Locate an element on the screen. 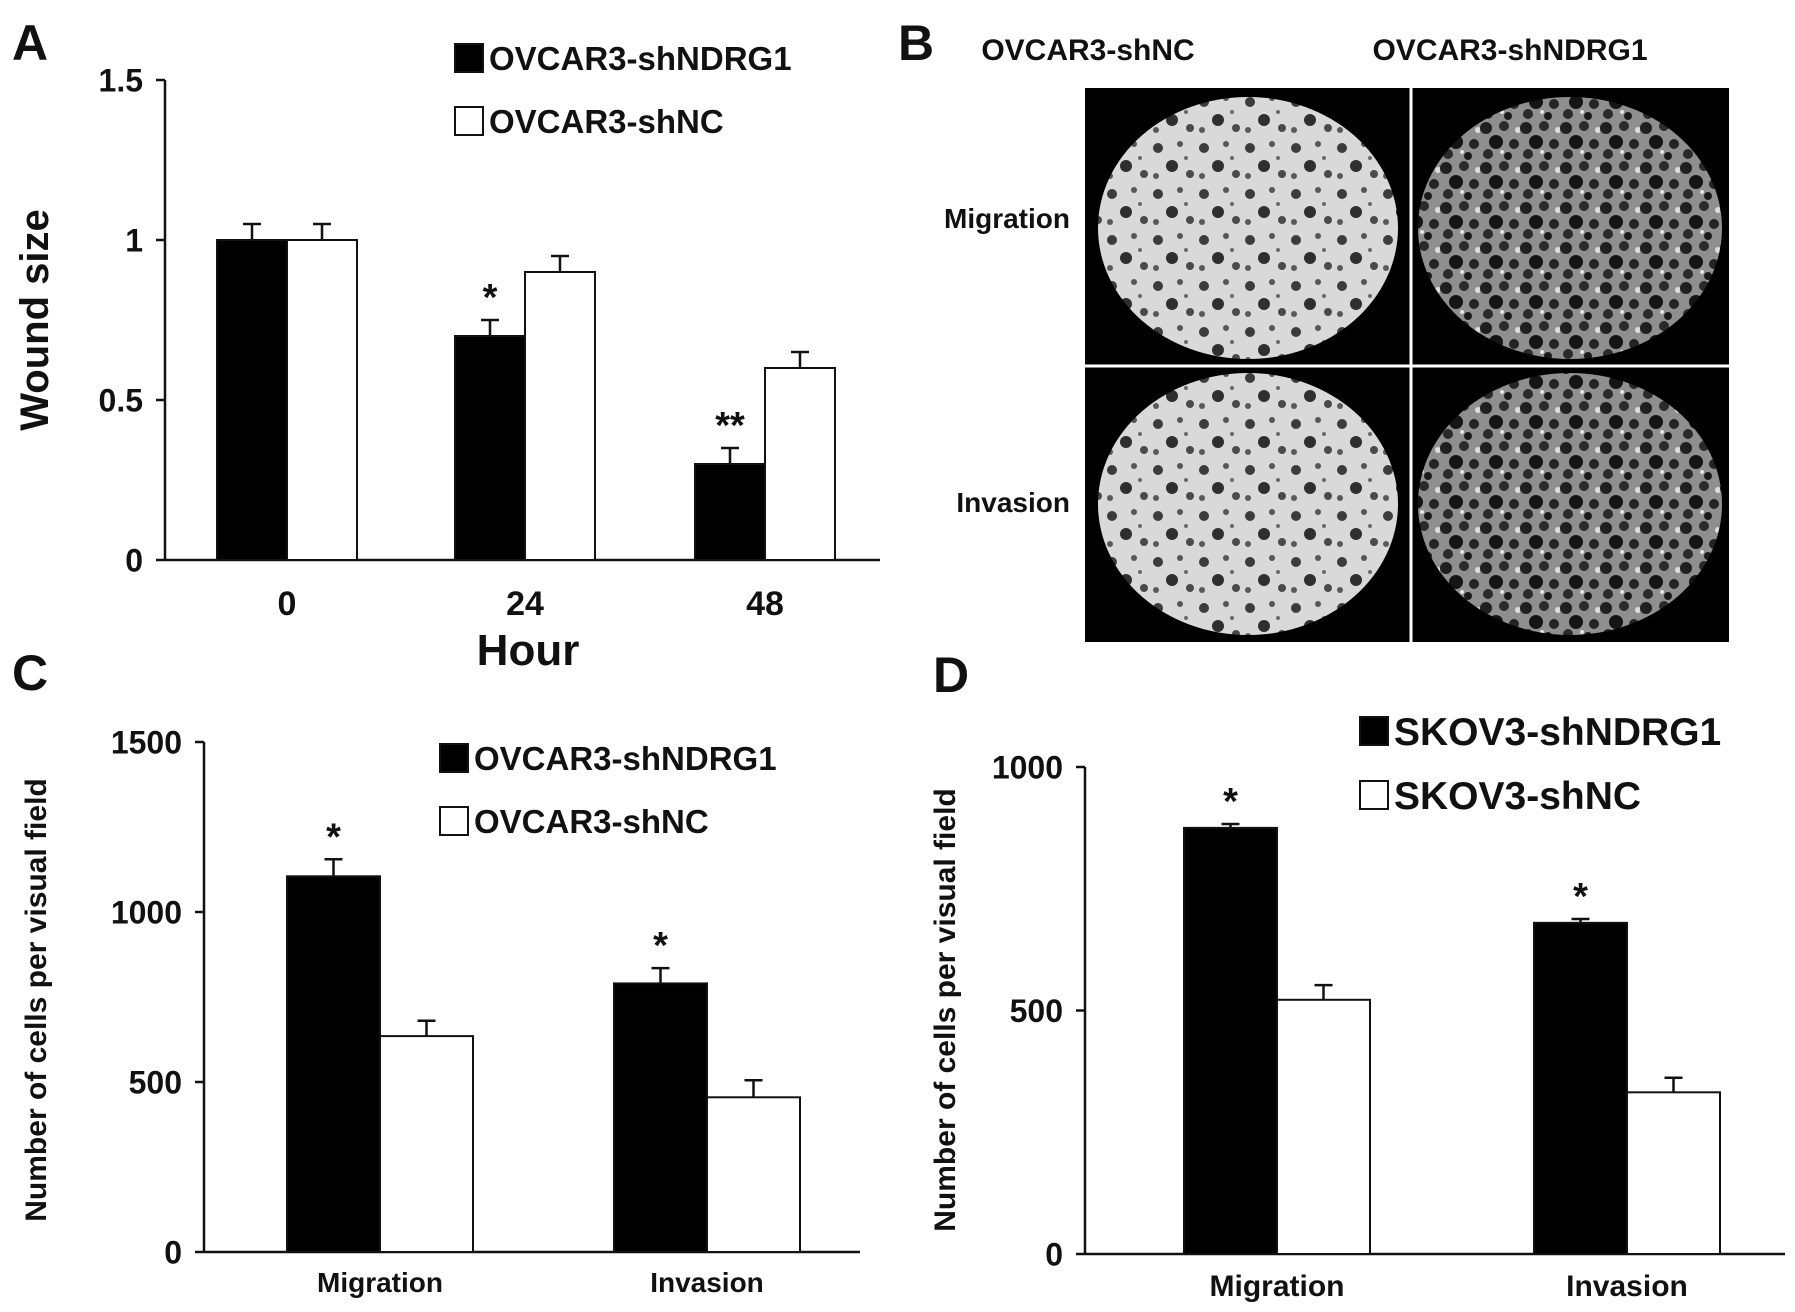  y-tick-label: 1500 is located at coordinates (146, 743).